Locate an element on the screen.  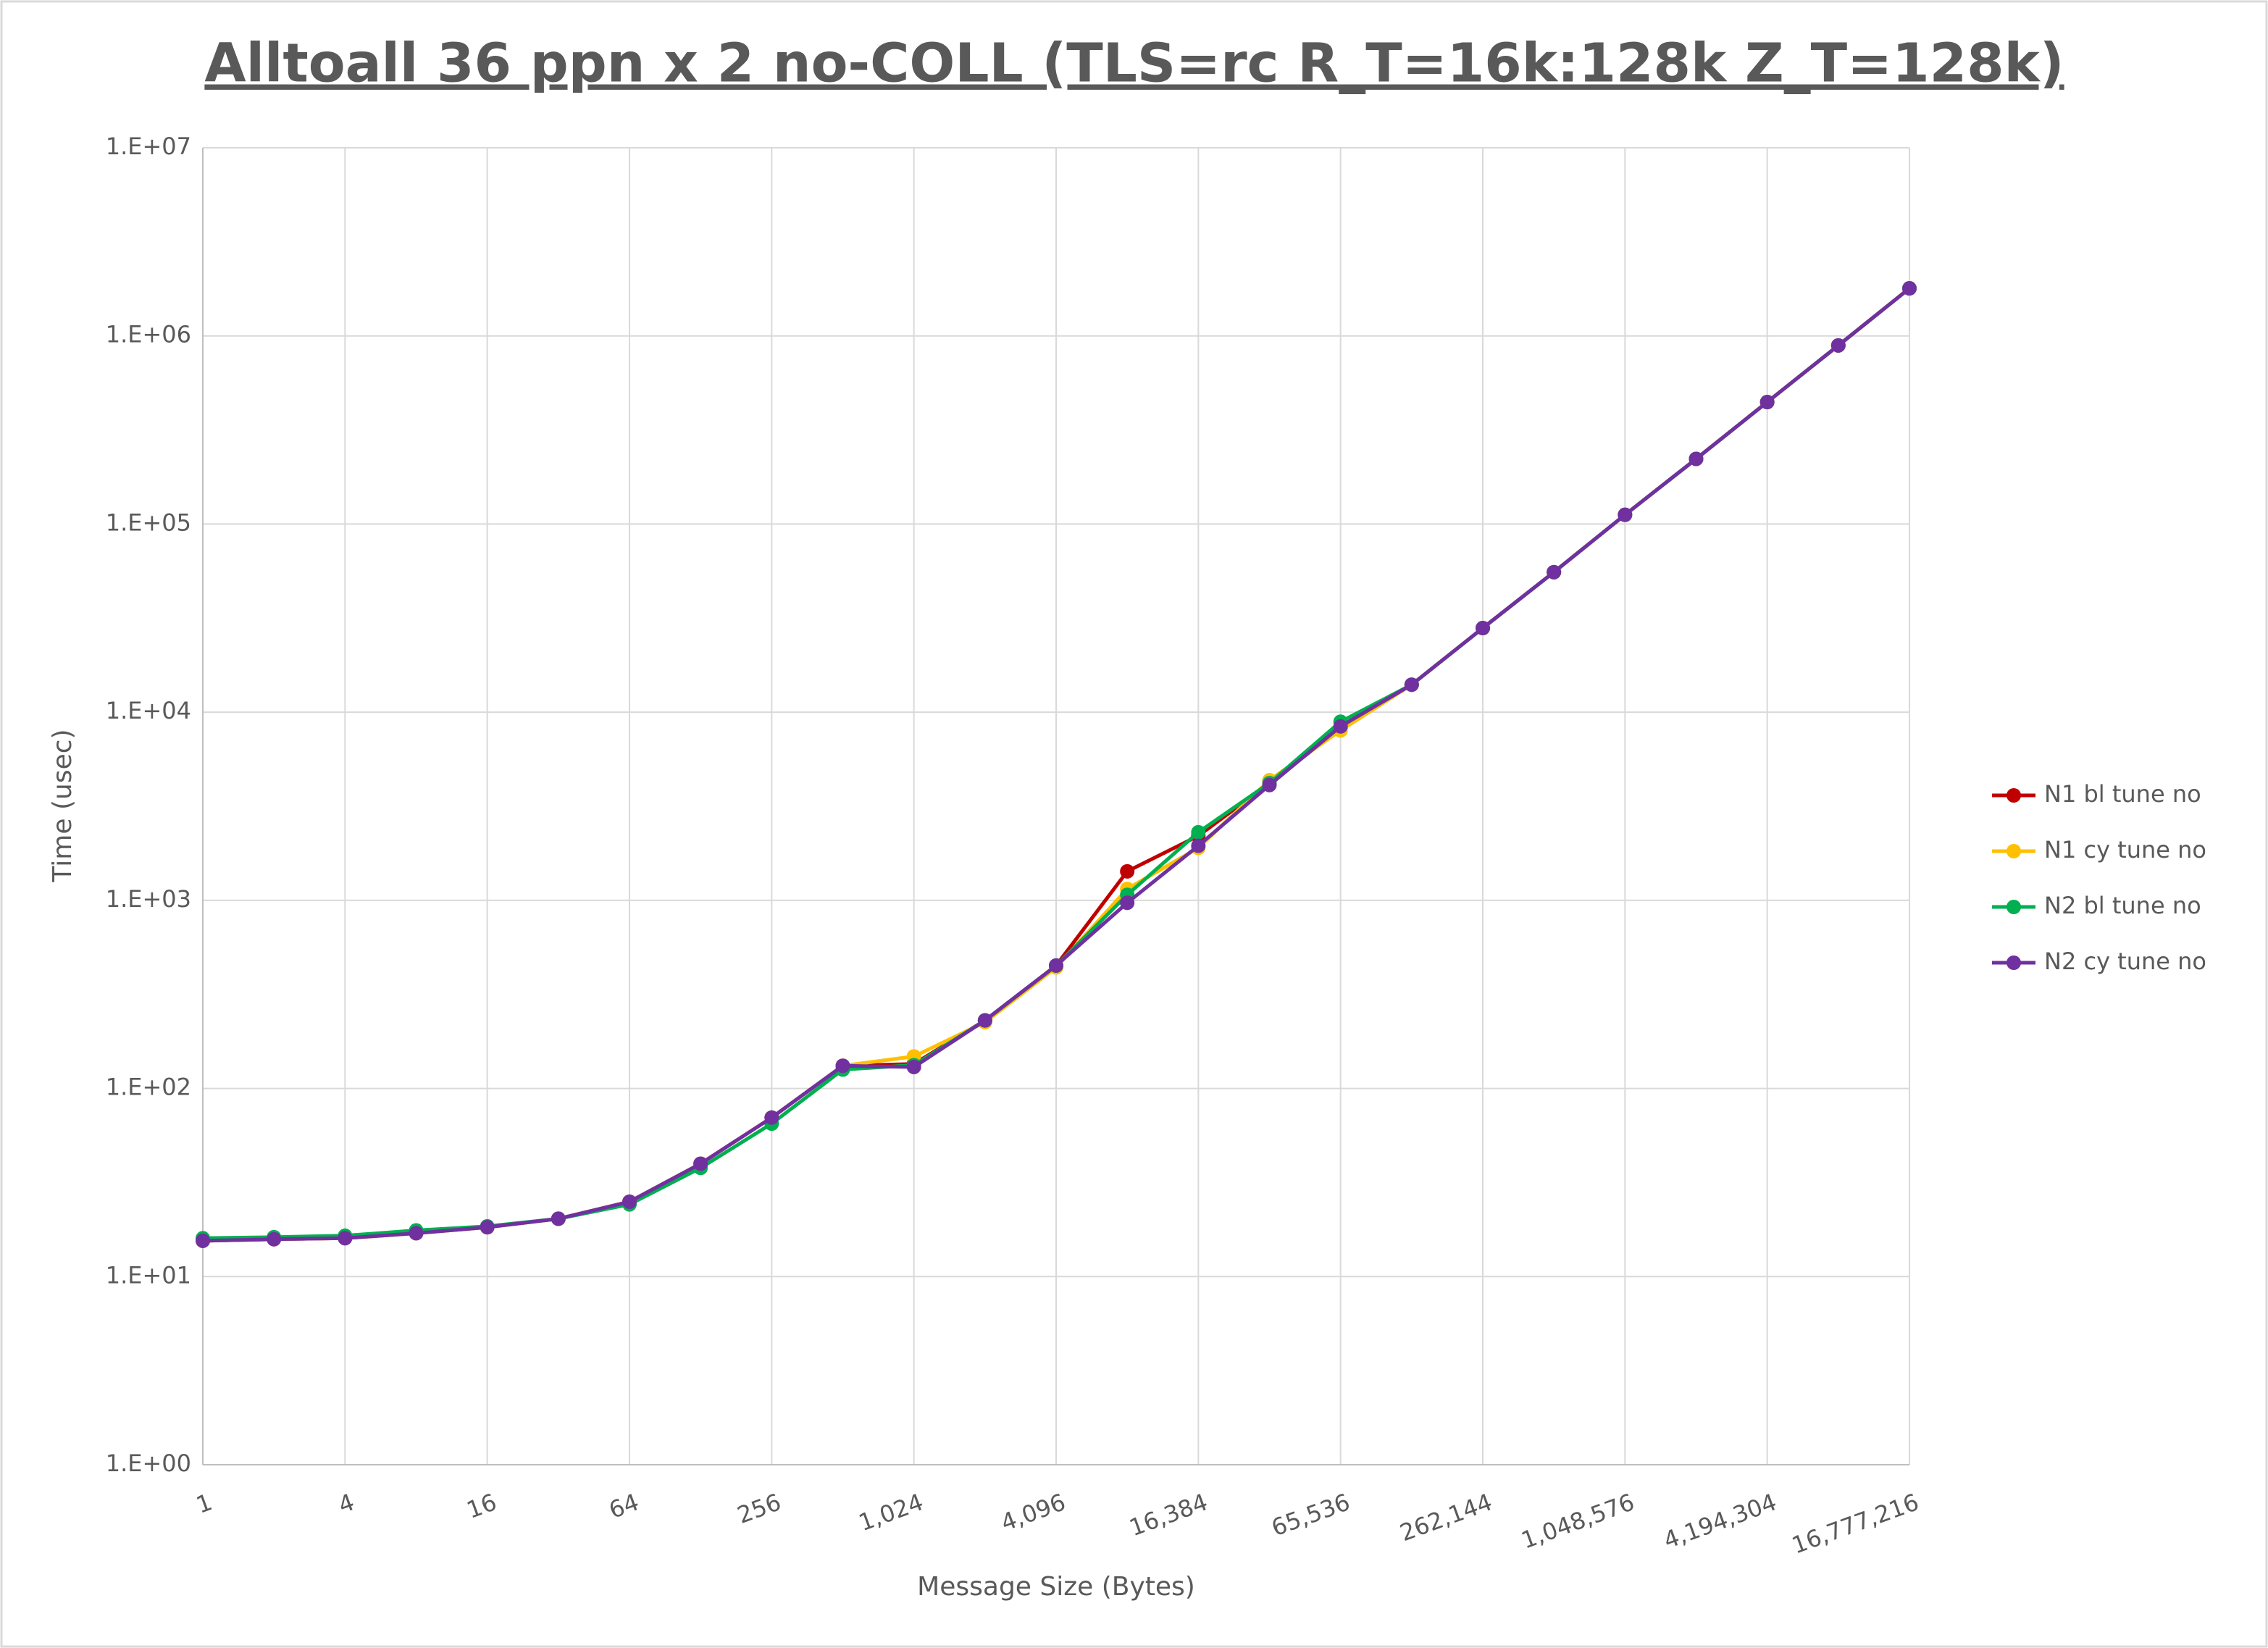
y-tick-label: 1.E+01 is located at coordinates (149, 1275).